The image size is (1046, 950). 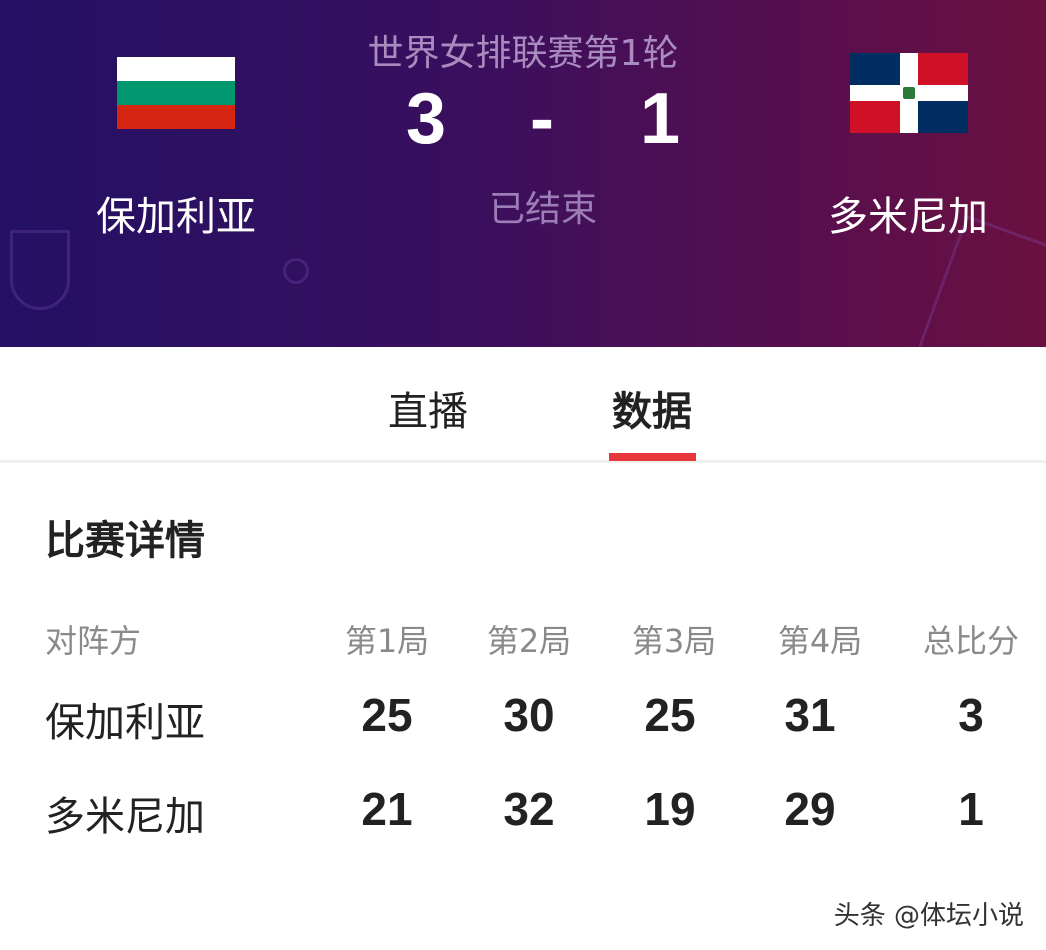 I want to click on column-header-set1: 第1局, so click(x=387, y=641).